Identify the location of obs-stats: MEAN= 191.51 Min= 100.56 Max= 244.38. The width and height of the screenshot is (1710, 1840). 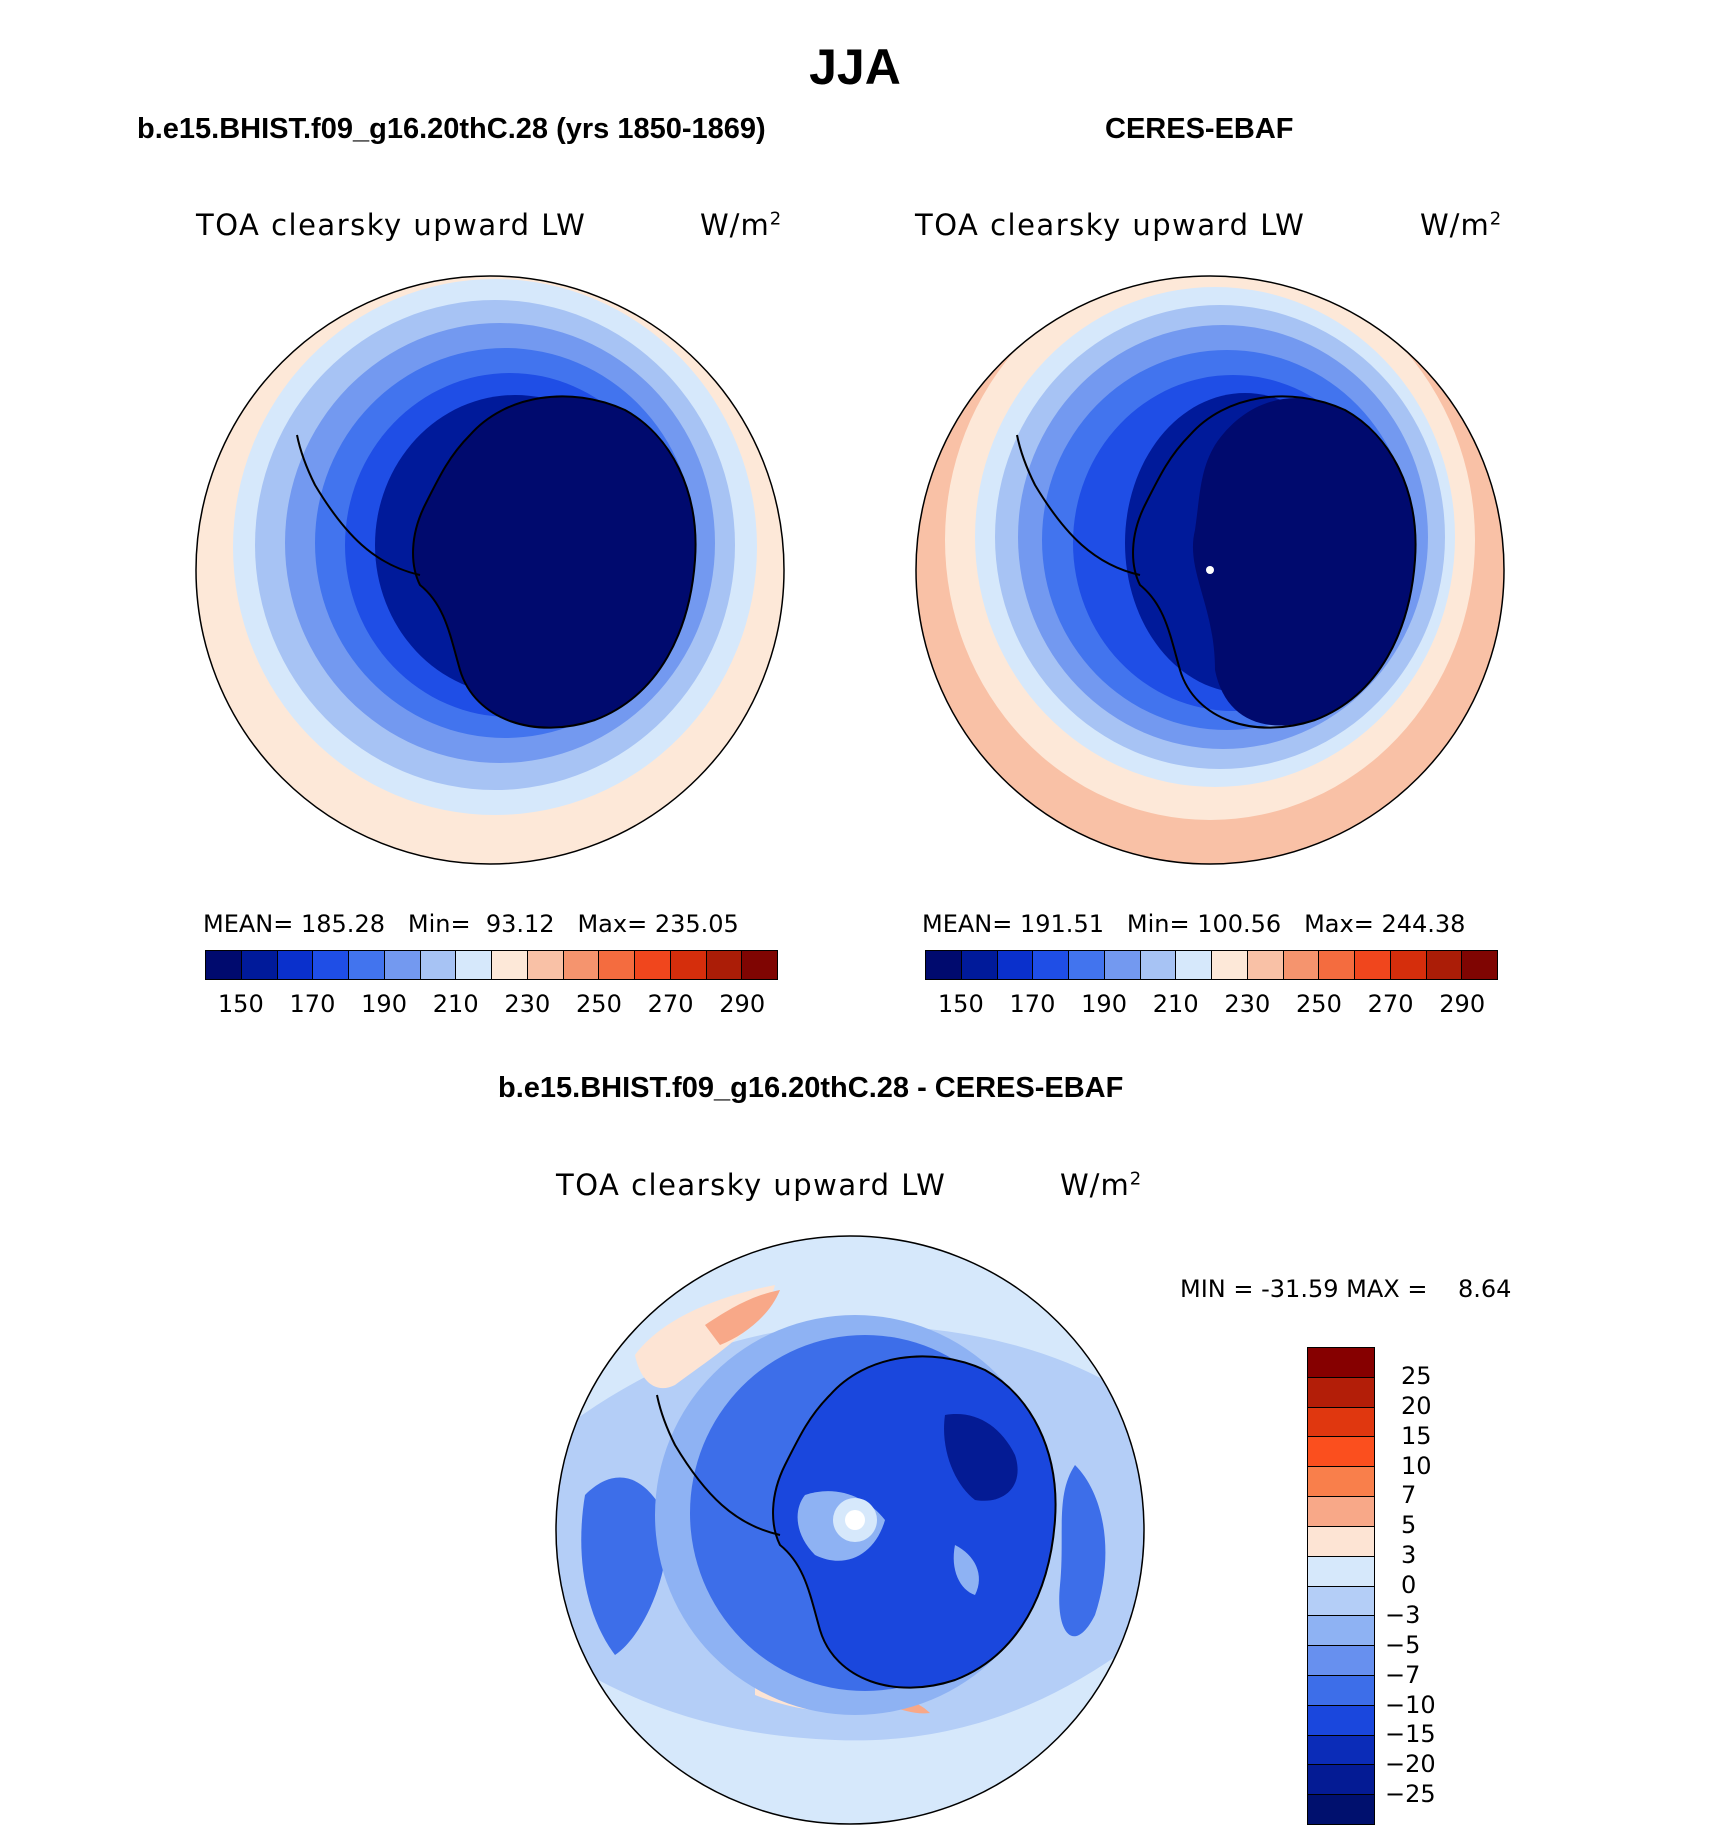
(1194, 924).